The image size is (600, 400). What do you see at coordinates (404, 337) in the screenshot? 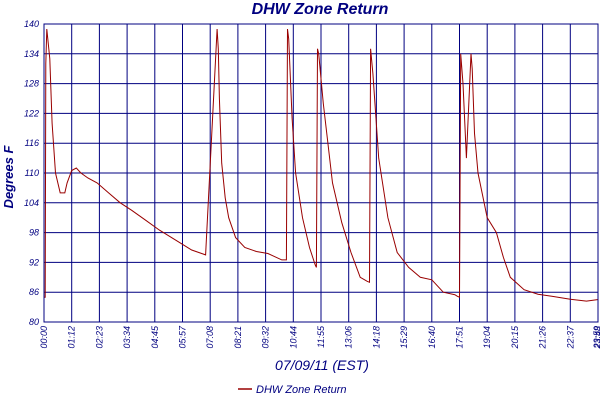
I see `x-tick-label: 15:29` at bounding box center [404, 337].